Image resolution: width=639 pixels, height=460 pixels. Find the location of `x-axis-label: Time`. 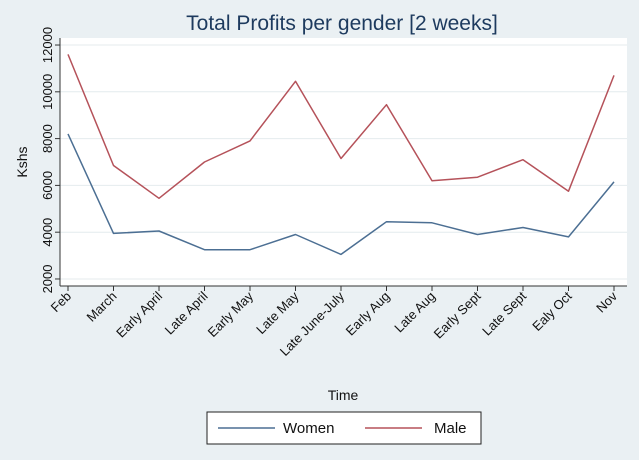

x-axis-label: Time is located at coordinates (343, 395).